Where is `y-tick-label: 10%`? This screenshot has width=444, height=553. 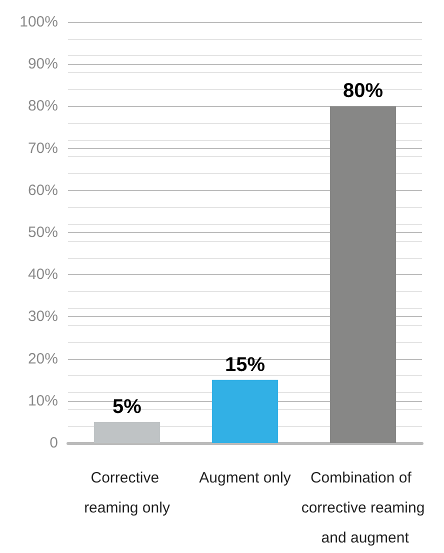 y-tick-label: 10% is located at coordinates (43, 401).